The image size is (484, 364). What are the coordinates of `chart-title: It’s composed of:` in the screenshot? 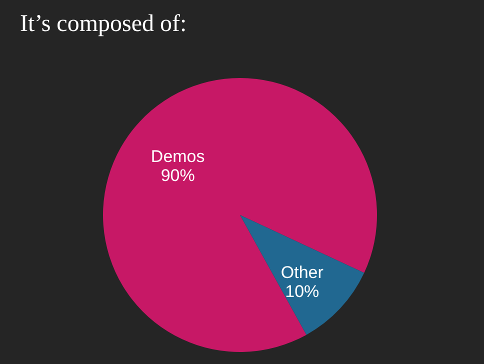 It's located at (103, 24).